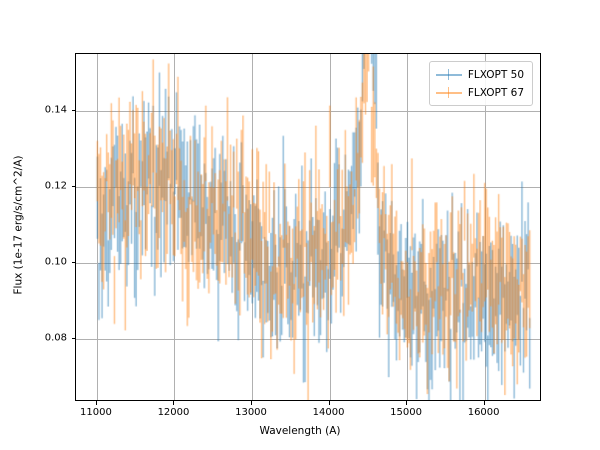  I want to click on y-tick-label: 0.08, so click(55, 338).